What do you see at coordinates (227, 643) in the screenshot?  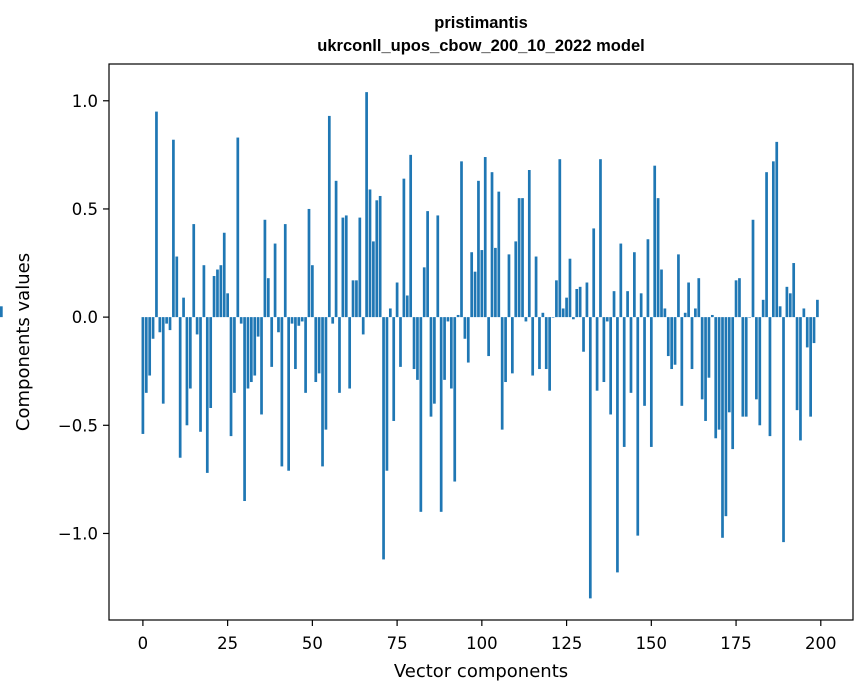 I see `x-tick-label: 25` at bounding box center [227, 643].